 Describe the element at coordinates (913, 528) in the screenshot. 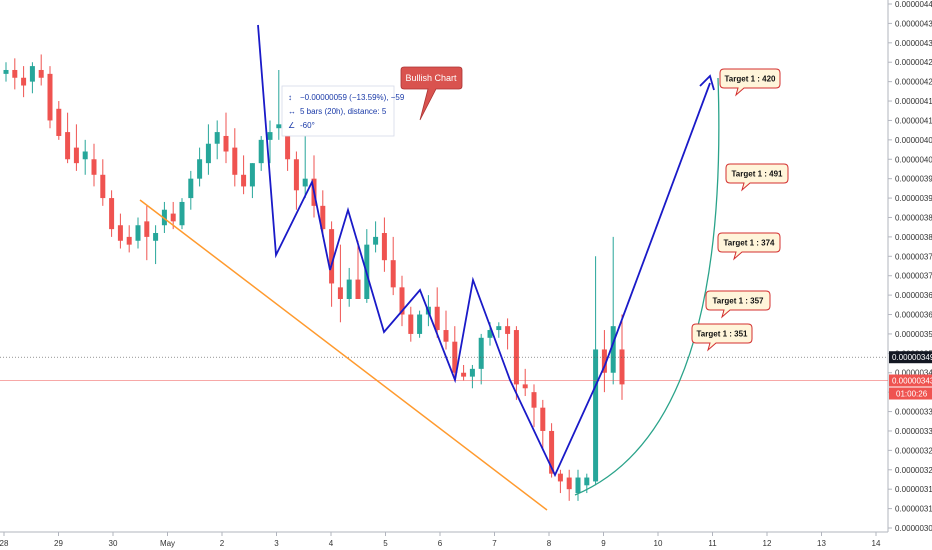

I see `y-tick-label: 0.00000305` at that location.